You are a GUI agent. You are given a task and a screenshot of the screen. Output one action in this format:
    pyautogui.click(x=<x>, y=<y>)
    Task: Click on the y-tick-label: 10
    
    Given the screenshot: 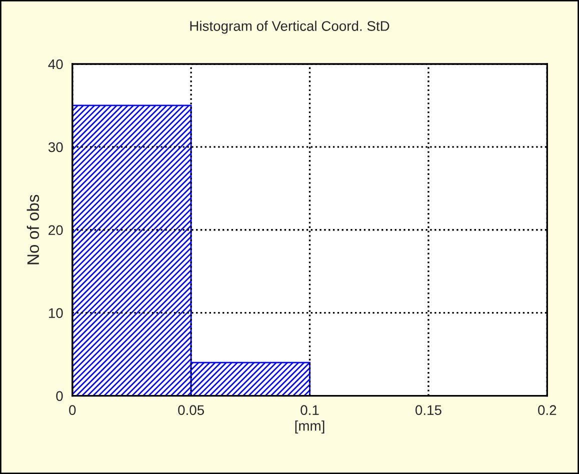 What is the action you would take?
    pyautogui.click(x=55, y=313)
    